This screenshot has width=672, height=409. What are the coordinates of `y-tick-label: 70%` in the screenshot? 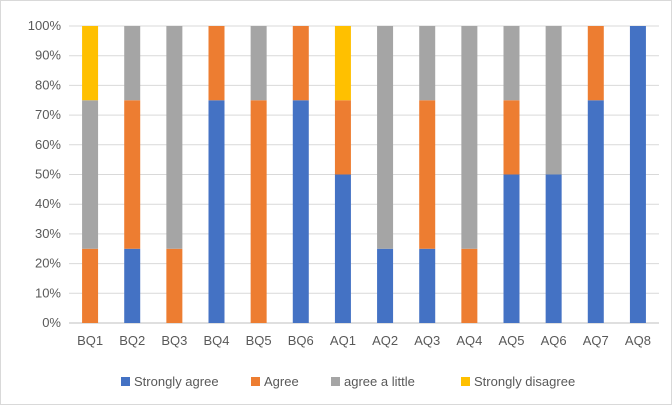 It's located at (48, 114).